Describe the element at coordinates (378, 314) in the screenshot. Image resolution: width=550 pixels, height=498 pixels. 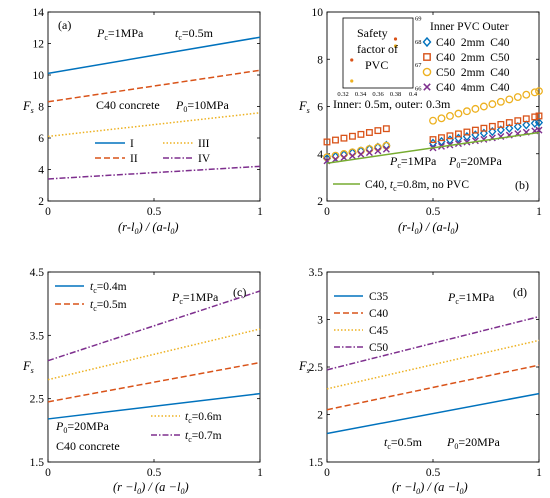
I see `legend-label-C40: C40` at that location.